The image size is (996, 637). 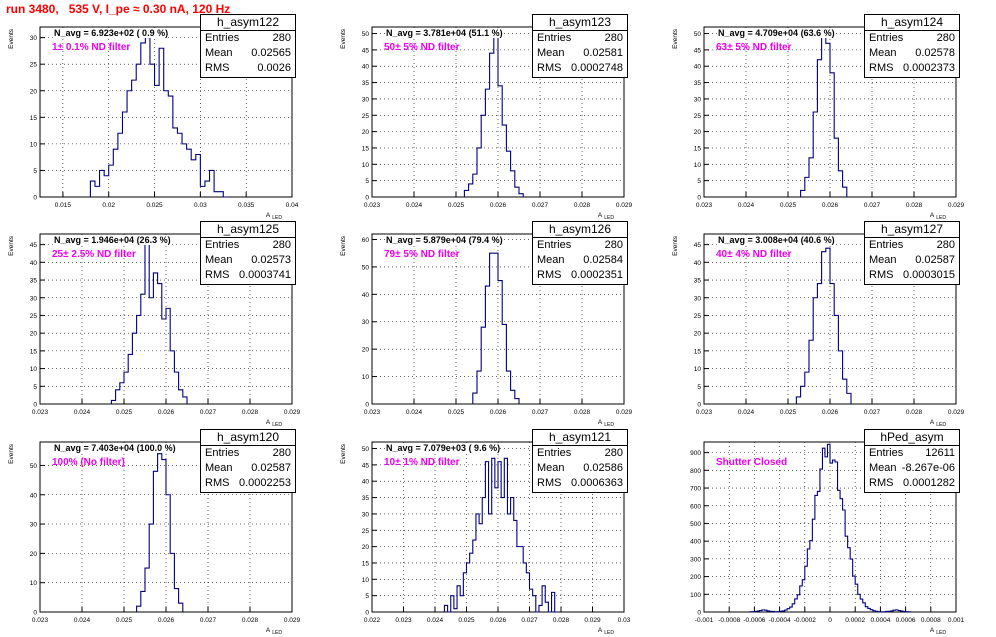 I want to click on stats-value: 0.02587, so click(x=935, y=260).